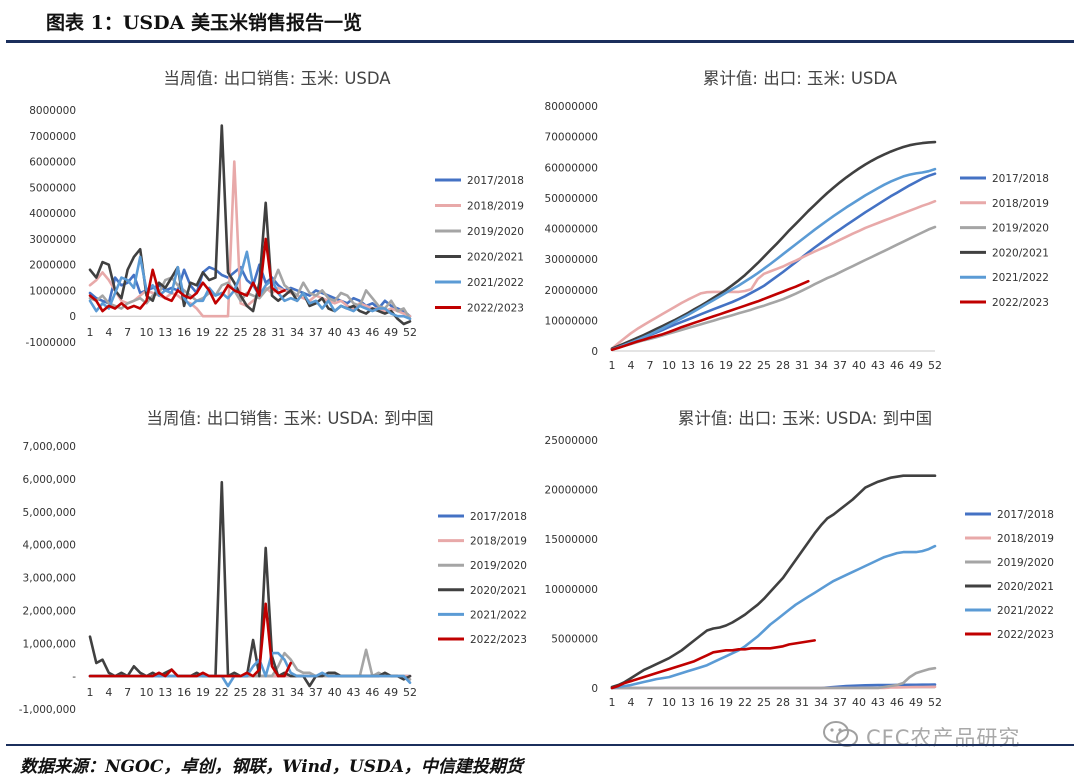 The image size is (1080, 782). I want to click on y-tick-label: -1000000, so click(50, 343).